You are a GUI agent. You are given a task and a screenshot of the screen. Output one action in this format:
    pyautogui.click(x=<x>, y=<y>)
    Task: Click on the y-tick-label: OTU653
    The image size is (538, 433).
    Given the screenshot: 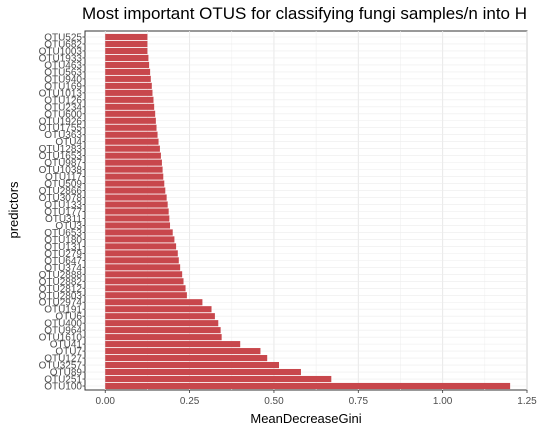 What is the action you would take?
    pyautogui.click(x=63, y=233)
    